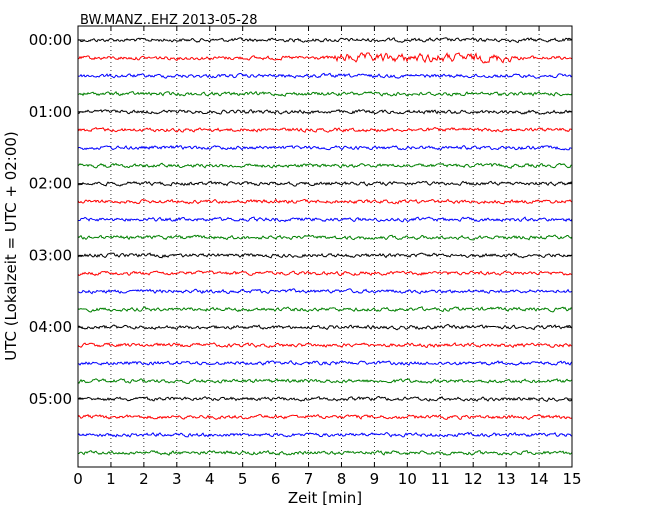  I want to click on y-tick-label: 00:00, so click(50, 40).